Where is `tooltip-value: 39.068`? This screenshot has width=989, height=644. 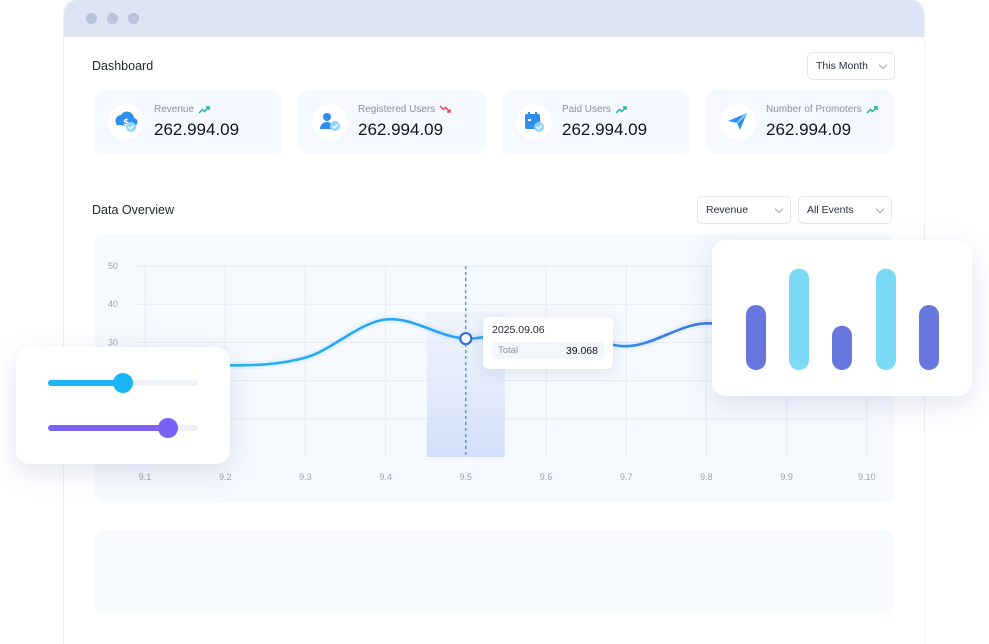 tooltip-value: 39.068 is located at coordinates (581, 350).